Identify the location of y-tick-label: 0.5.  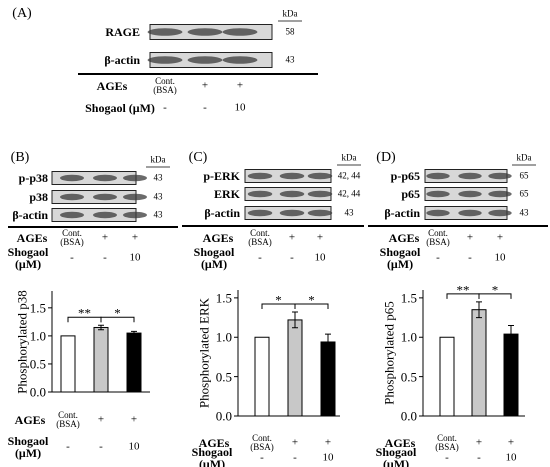
(408, 377).